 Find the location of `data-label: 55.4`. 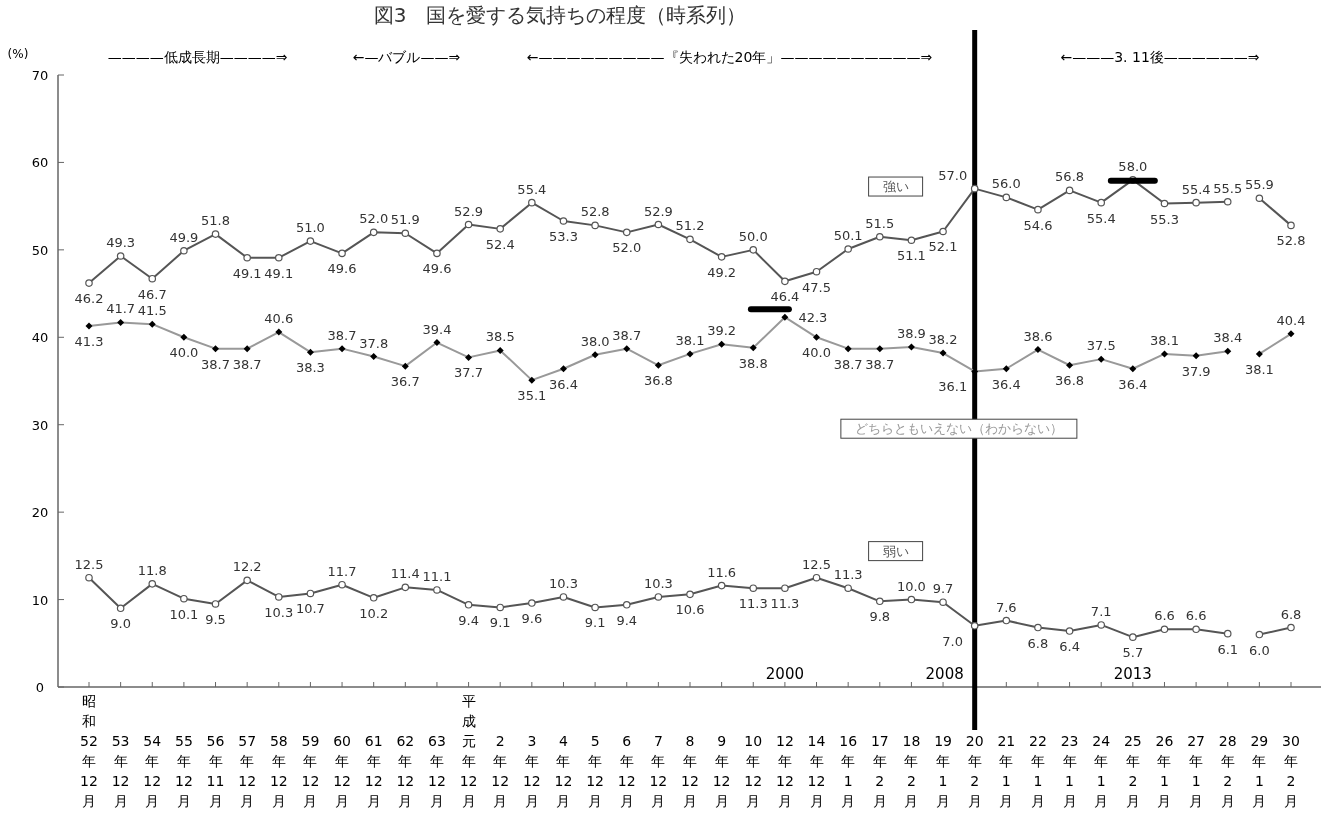

data-label: 55.4 is located at coordinates (532, 189).